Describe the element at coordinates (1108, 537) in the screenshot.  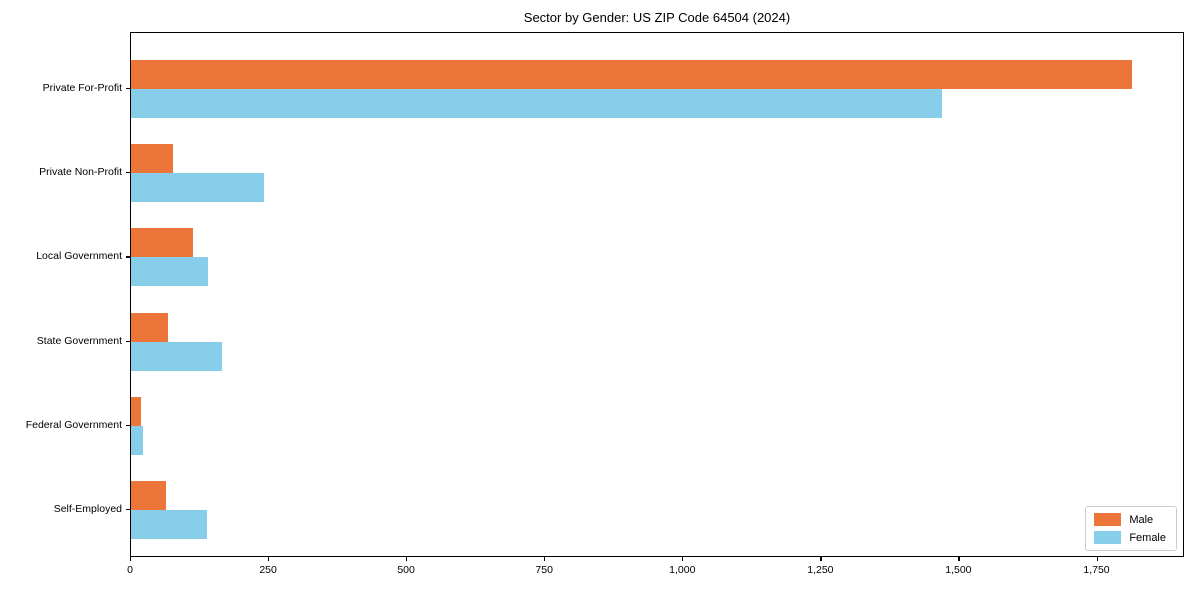
I see `legend-swatch-female` at that location.